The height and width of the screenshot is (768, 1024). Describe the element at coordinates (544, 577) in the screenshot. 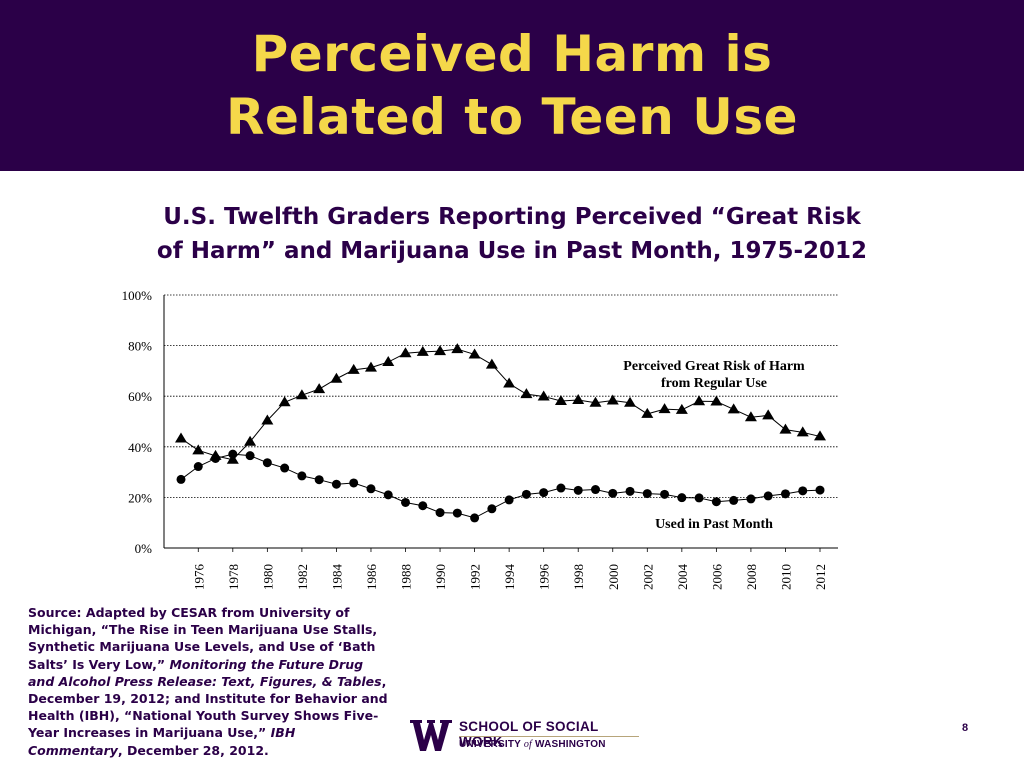

I see `x-tick-label: 1996` at that location.